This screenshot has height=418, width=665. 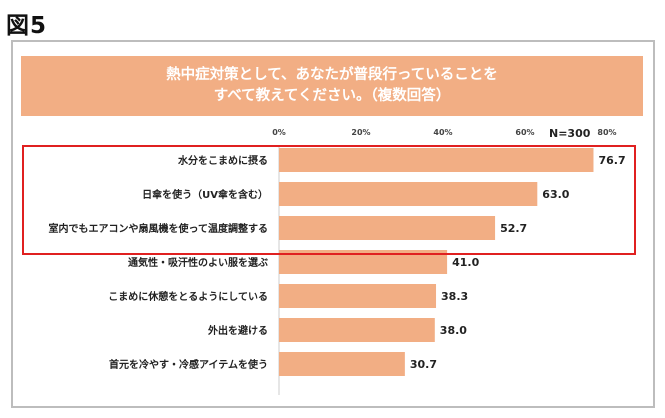 I want to click on chart-title-line-1: 熱中症対策として、あなたが普段行っていることを, so click(x=332, y=75).